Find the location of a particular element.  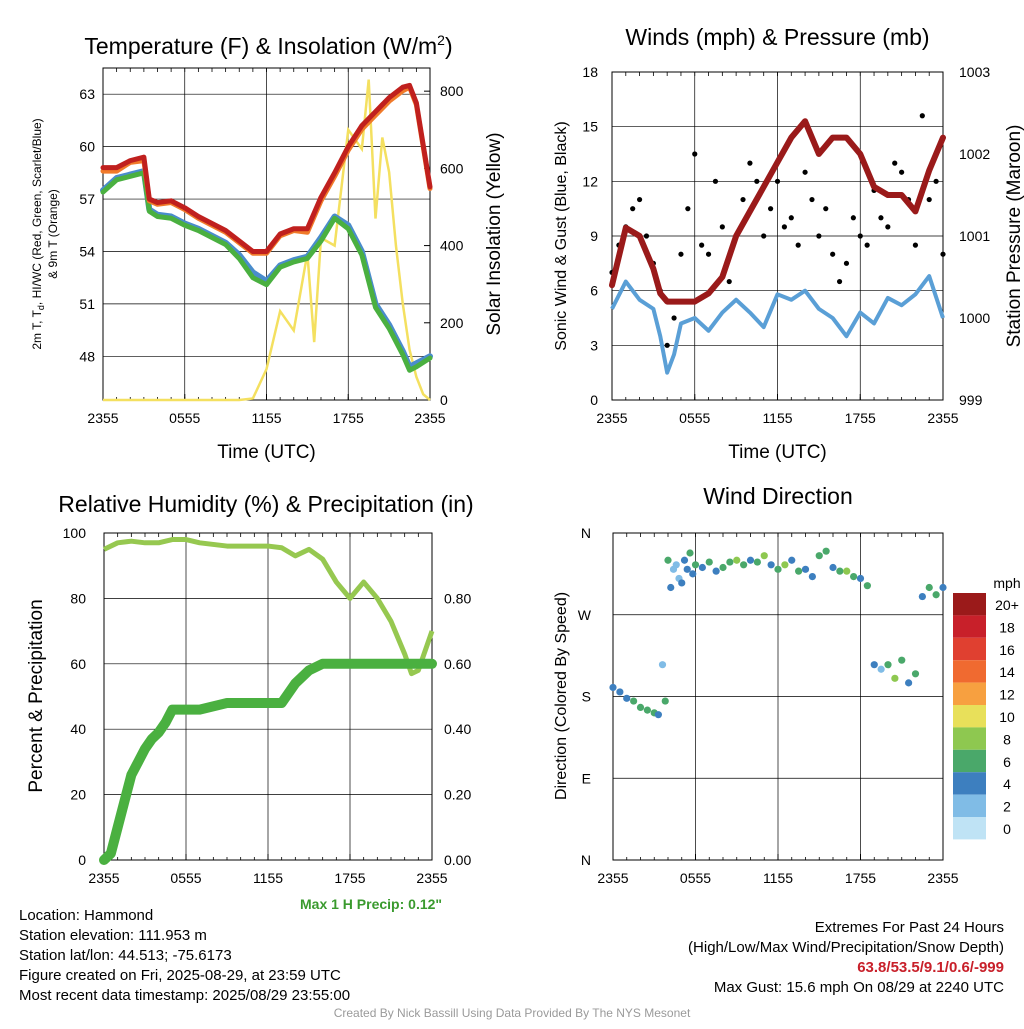

pressure-ylabel: Station Pressure (Maroon) is located at coordinates (1014, 236).